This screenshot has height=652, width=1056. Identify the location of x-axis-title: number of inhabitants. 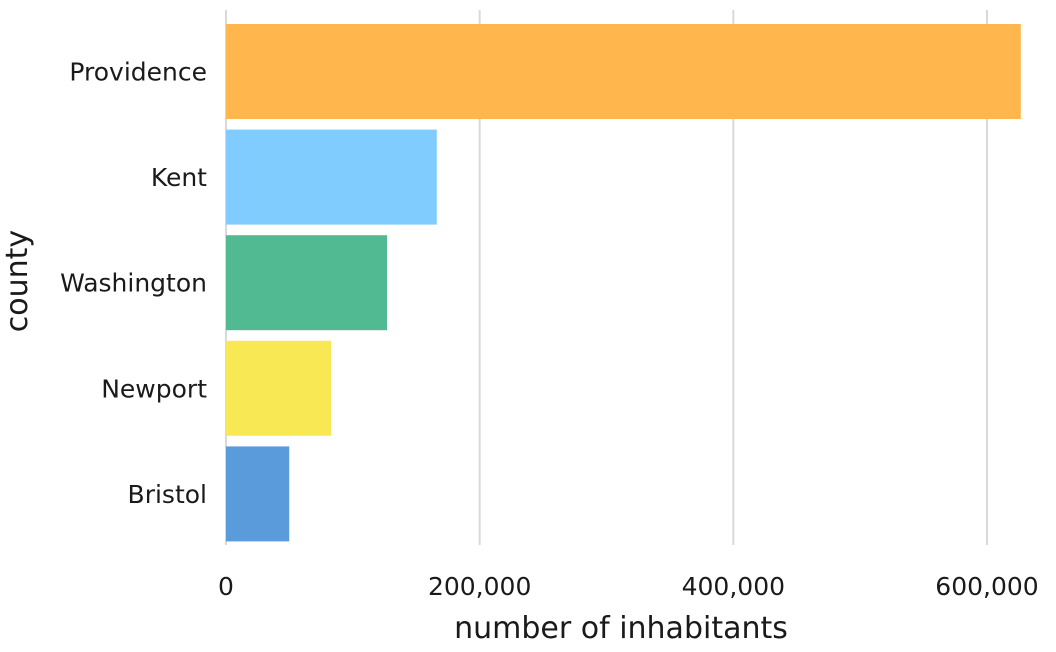
(621, 628).